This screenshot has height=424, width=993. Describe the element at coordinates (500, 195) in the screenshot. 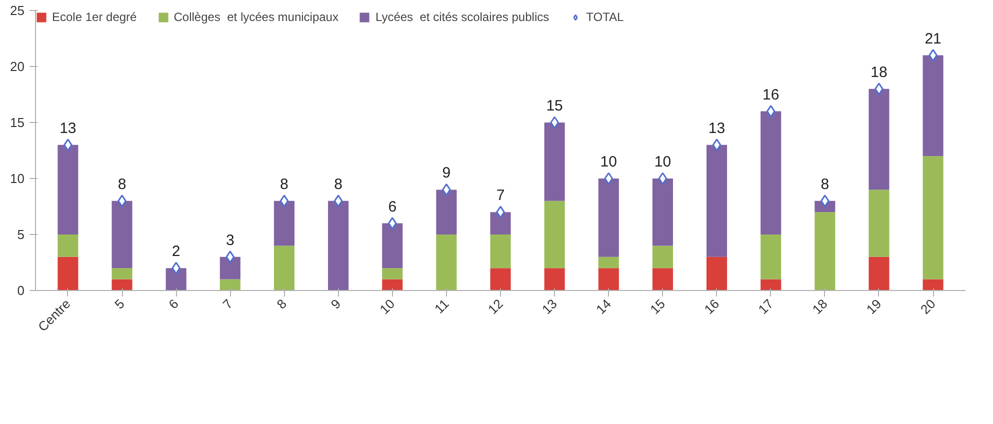

I see `data-label: 7` at that location.